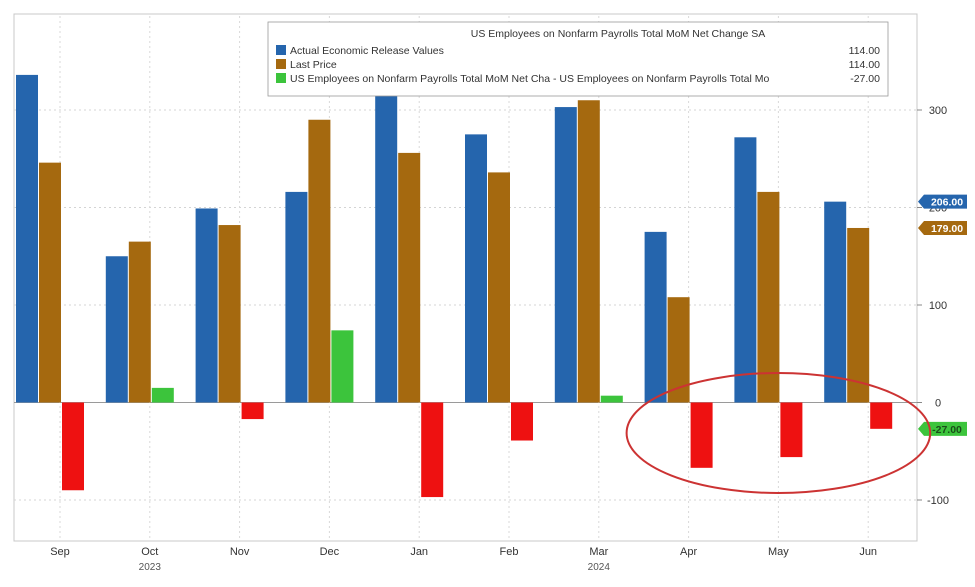 This screenshot has width=975, height=587. I want to click on value-tag-label: 179.00, so click(947, 229).